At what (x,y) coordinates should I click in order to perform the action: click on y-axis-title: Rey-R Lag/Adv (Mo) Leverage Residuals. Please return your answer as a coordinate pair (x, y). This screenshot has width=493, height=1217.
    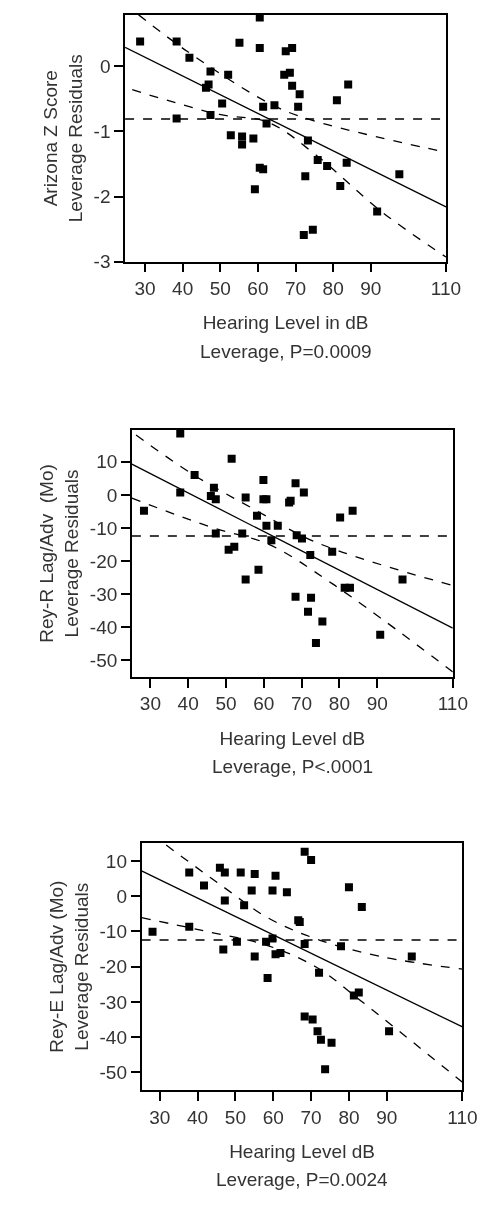
    Looking at the image, I should click on (59, 553).